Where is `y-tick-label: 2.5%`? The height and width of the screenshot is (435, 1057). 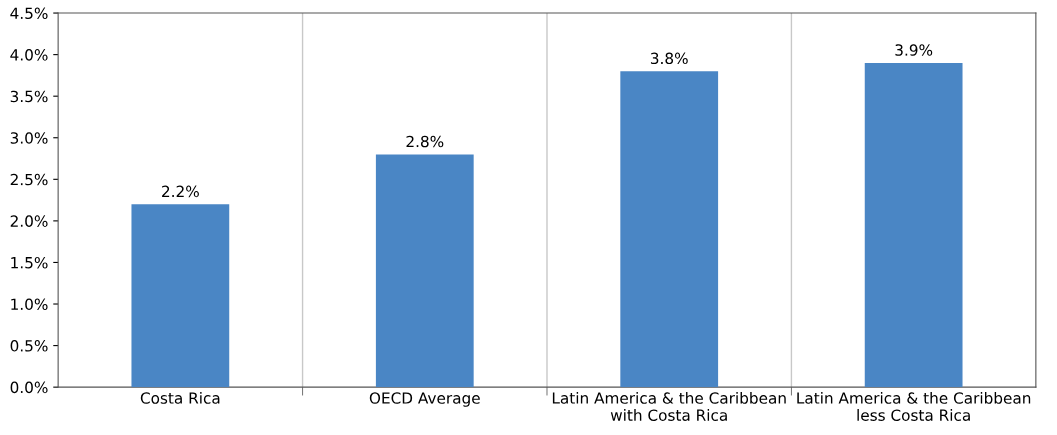
y-tick-label: 2.5% is located at coordinates (29, 179).